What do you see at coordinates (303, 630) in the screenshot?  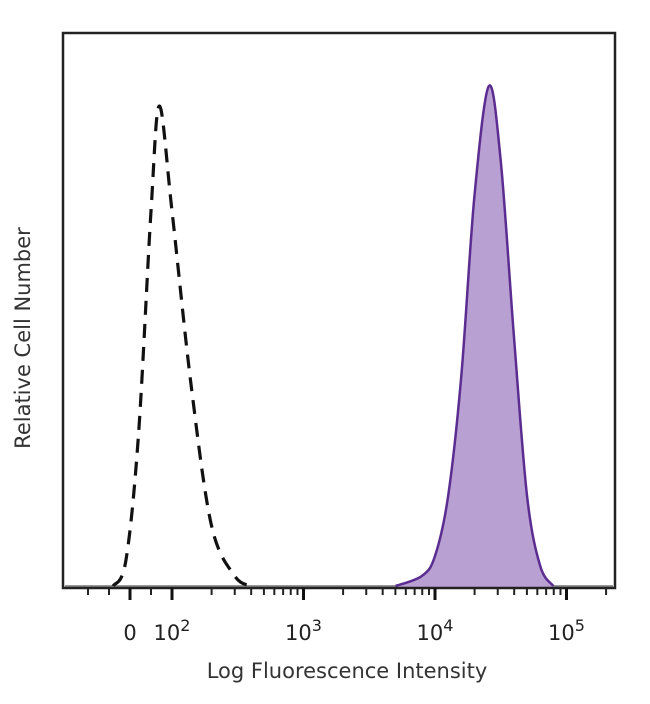 I see `x-tick-label: 10³` at bounding box center [303, 630].